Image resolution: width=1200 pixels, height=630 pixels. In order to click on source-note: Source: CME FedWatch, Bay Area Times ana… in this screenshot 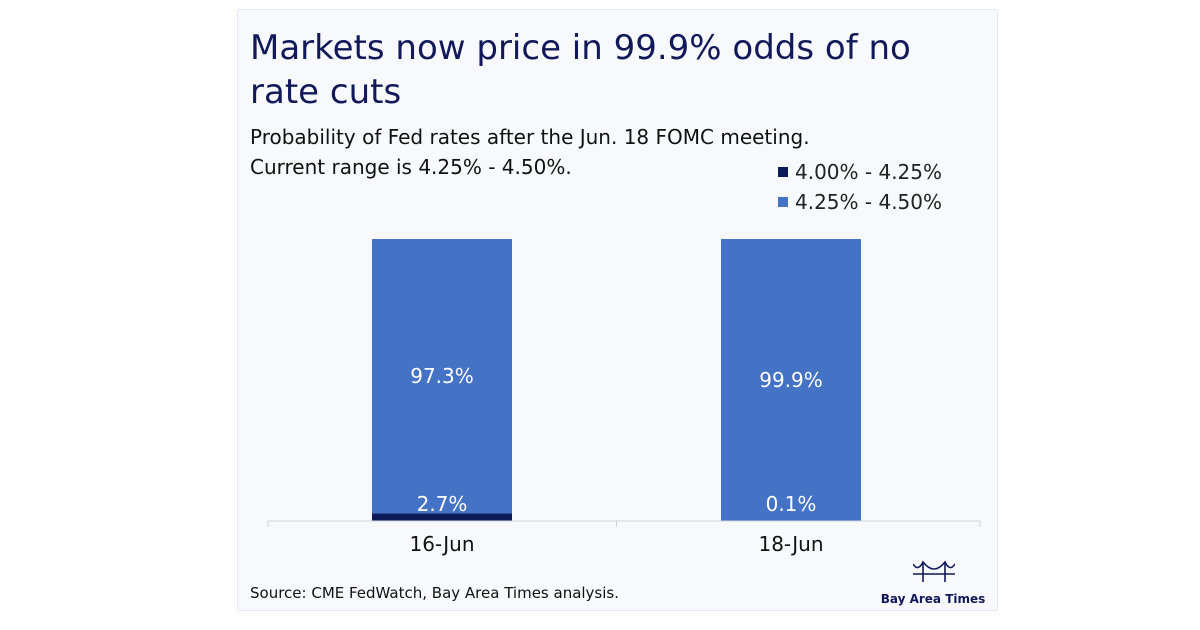, I will do `click(435, 593)`.